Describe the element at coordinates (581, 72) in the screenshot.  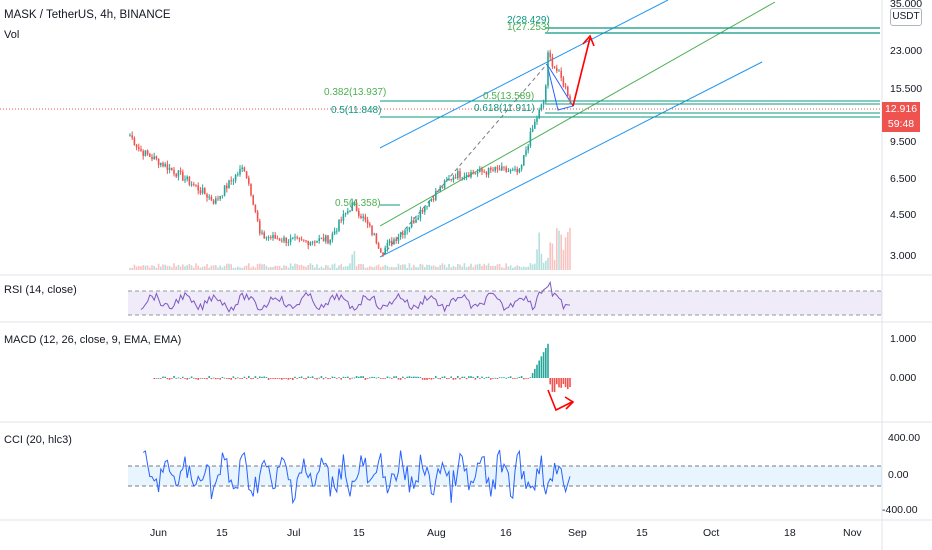
I see `target-arrow` at that location.